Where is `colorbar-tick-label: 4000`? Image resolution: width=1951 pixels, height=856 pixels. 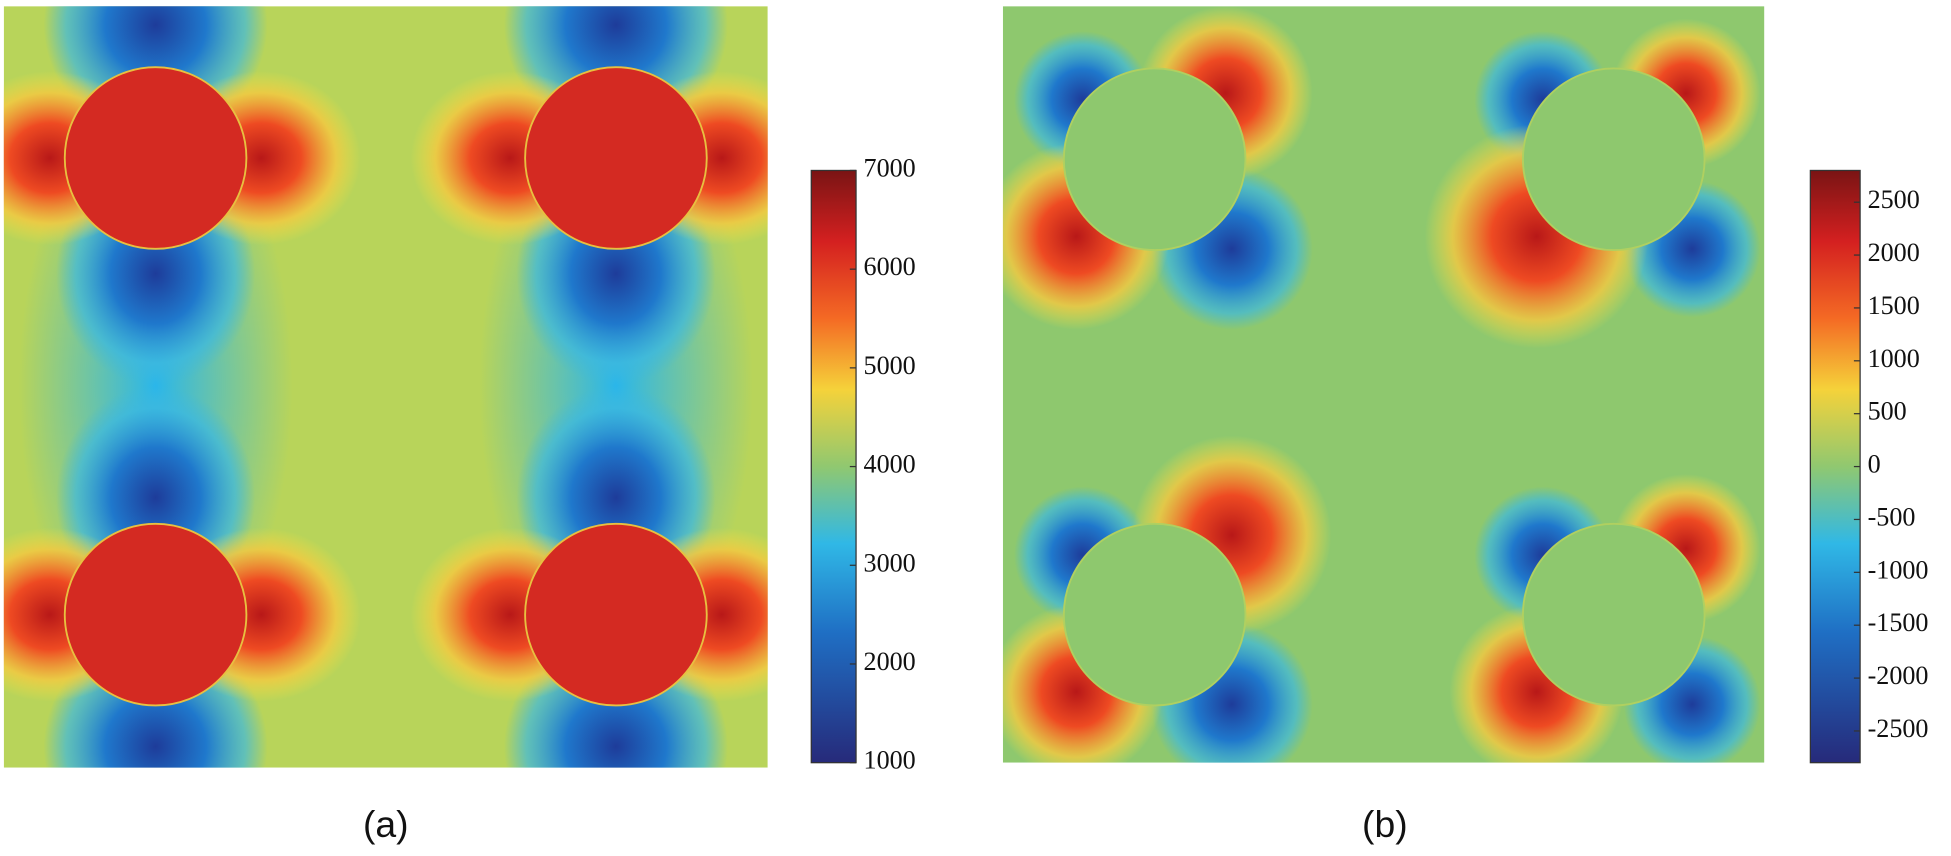
colorbar-tick-label: 4000 is located at coordinates (890, 464).